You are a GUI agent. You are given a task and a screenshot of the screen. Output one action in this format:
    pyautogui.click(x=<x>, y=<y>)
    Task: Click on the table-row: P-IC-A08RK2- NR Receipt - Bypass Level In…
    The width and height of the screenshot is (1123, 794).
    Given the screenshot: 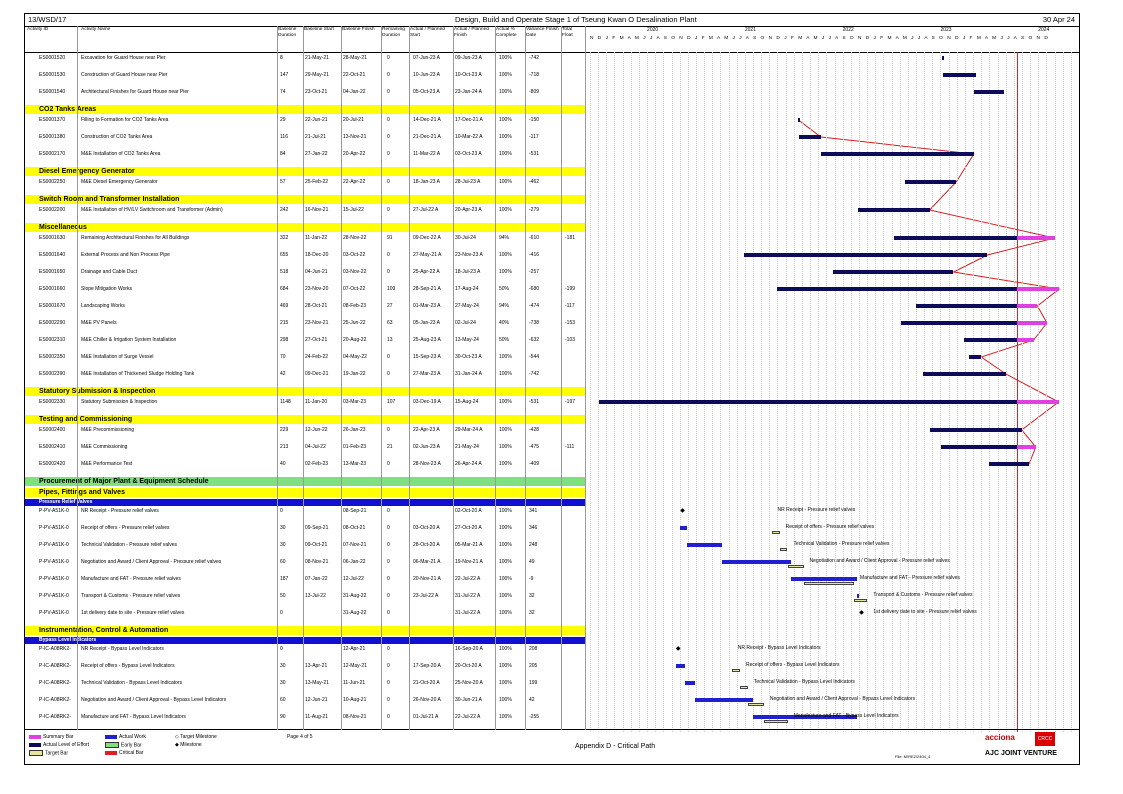 What is the action you would take?
    pyautogui.click(x=305, y=649)
    